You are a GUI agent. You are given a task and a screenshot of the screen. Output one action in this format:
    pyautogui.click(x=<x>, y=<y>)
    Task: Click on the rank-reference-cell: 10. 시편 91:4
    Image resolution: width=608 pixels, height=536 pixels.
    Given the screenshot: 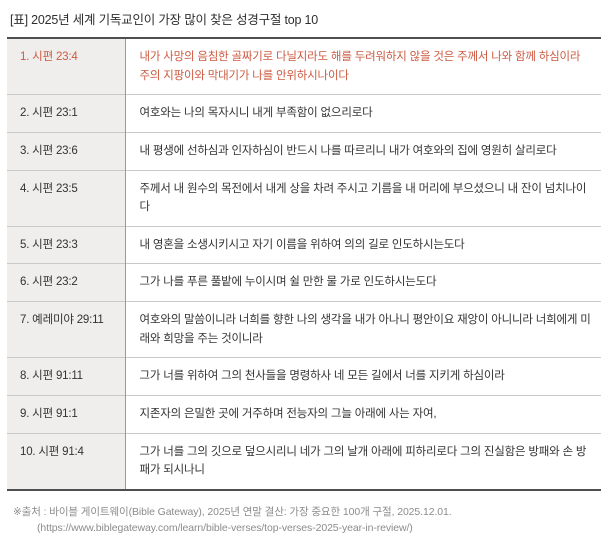 What is the action you would take?
    pyautogui.click(x=66, y=461)
    